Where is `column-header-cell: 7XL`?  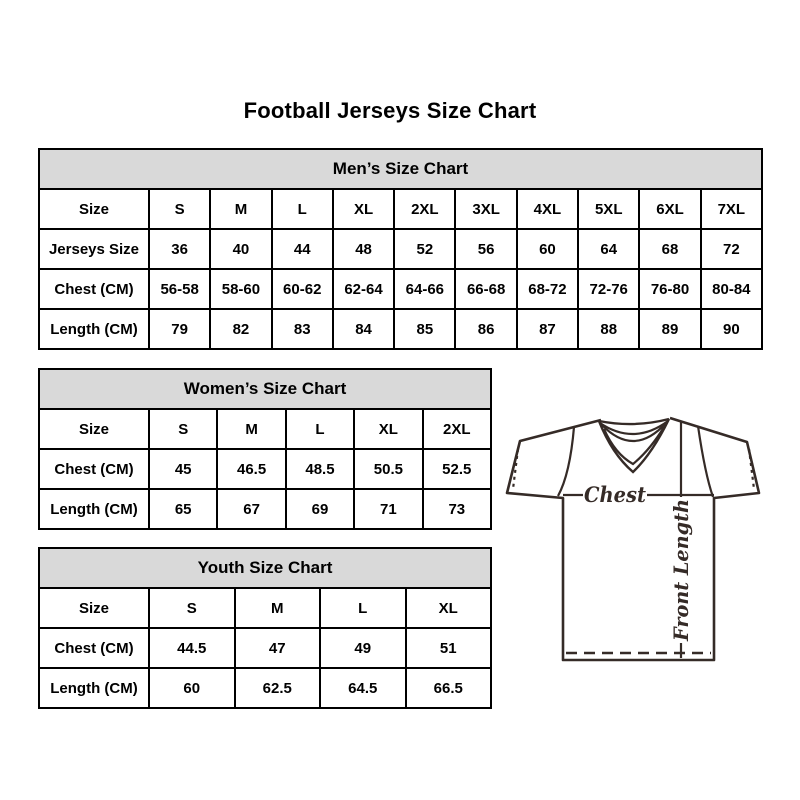
column-header-cell: 7XL is located at coordinates (731, 209).